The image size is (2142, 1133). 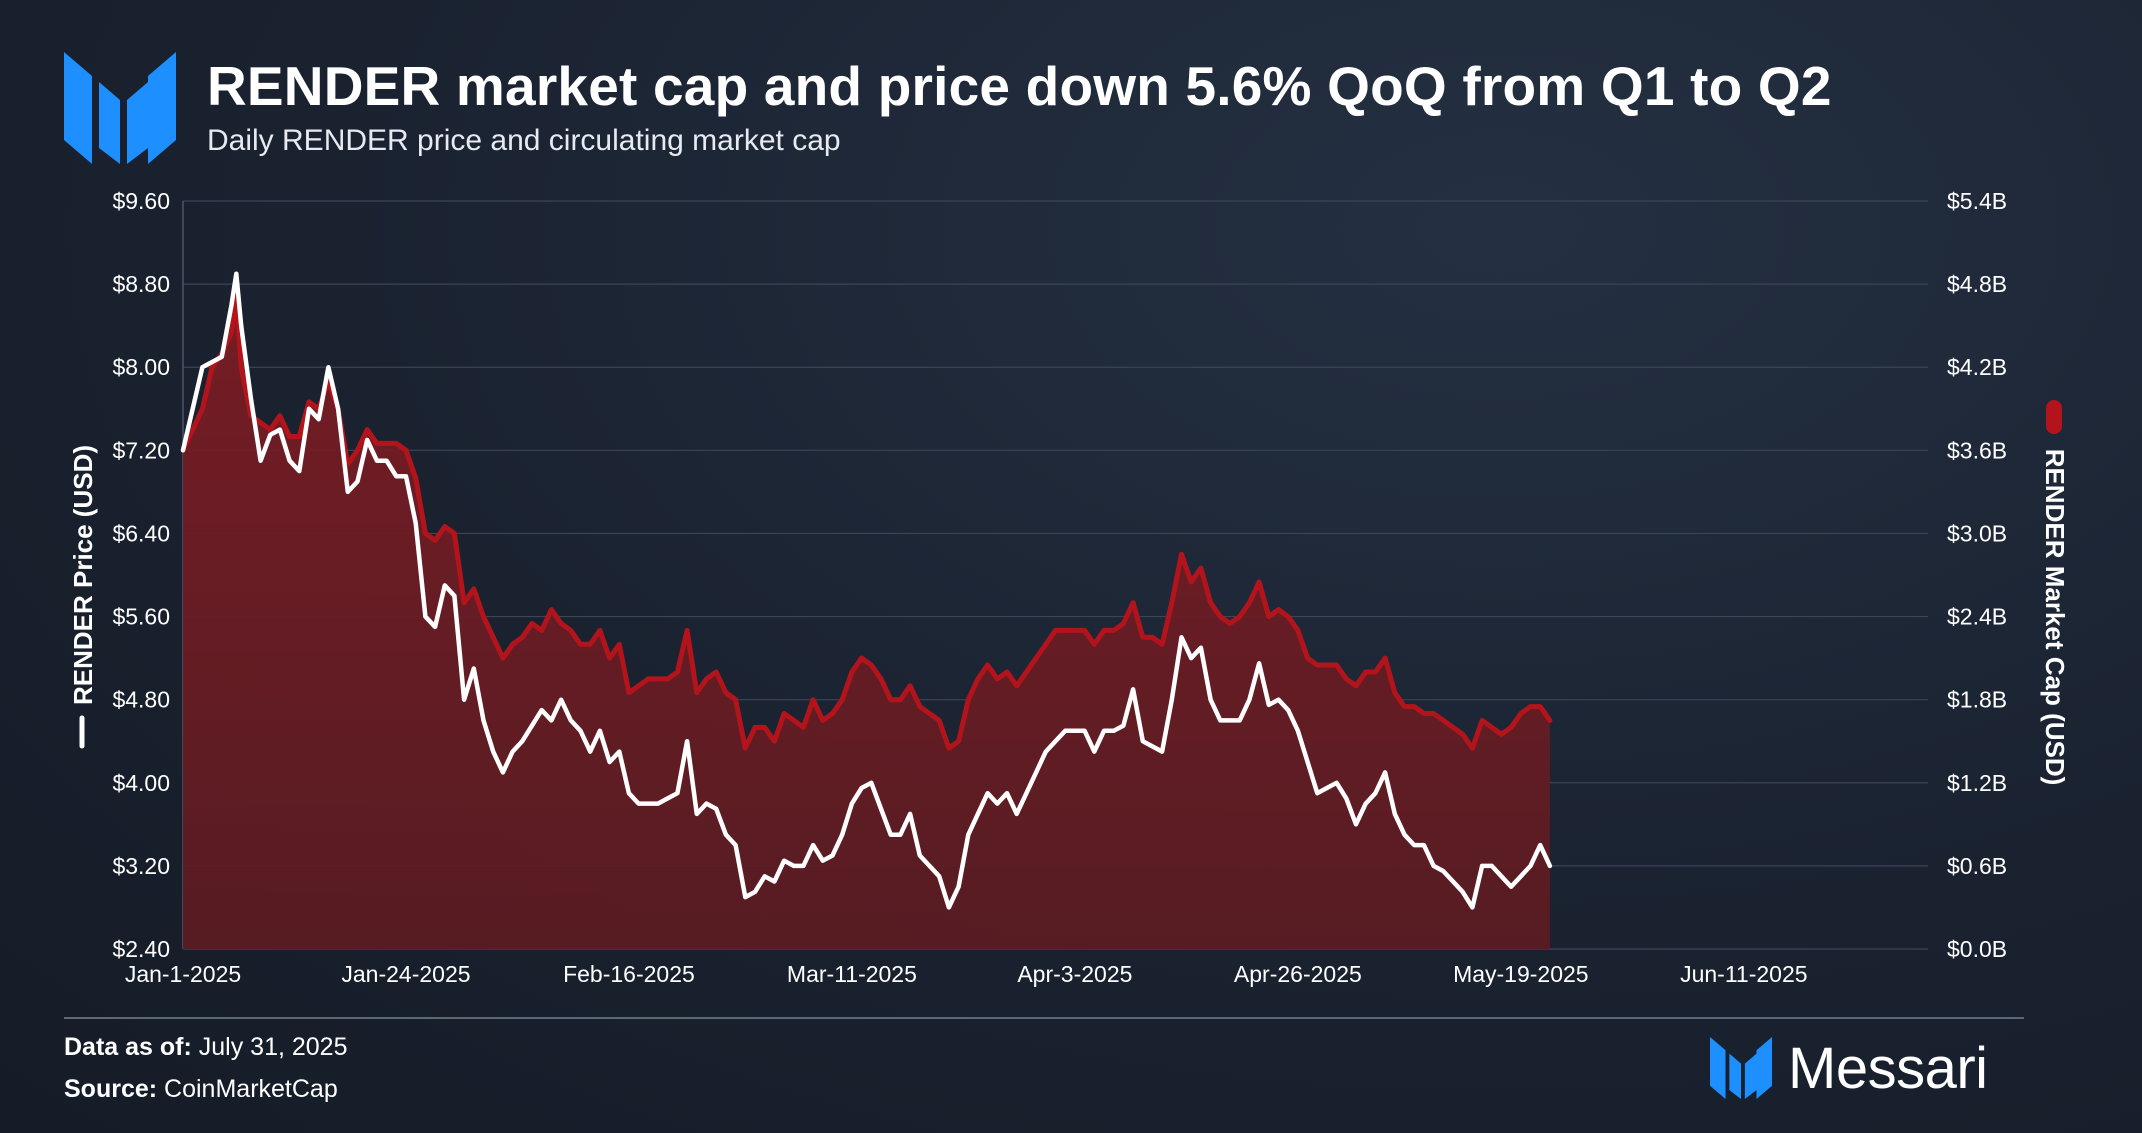 I want to click on x-tick-label: Feb-16-2025, so click(x=629, y=974).